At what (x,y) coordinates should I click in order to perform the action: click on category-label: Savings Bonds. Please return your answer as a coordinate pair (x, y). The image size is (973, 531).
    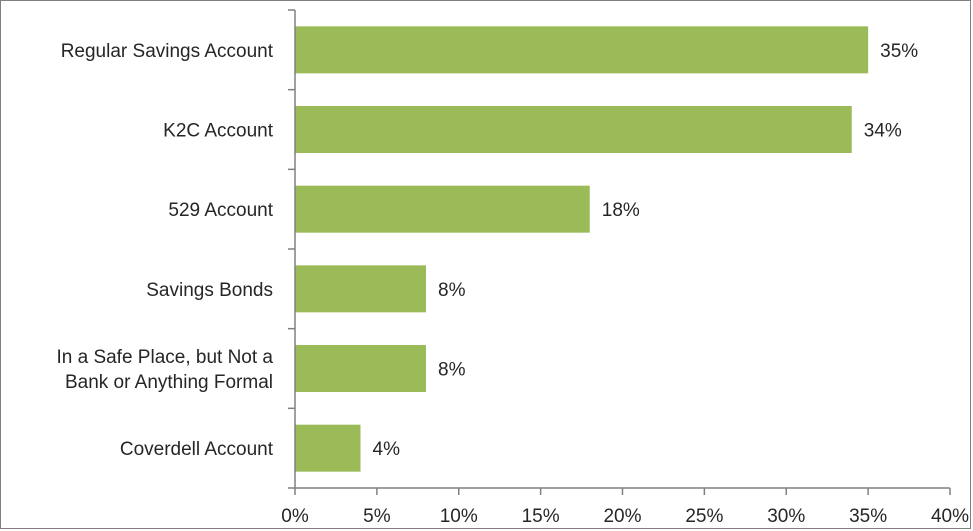
    Looking at the image, I should click on (209, 290).